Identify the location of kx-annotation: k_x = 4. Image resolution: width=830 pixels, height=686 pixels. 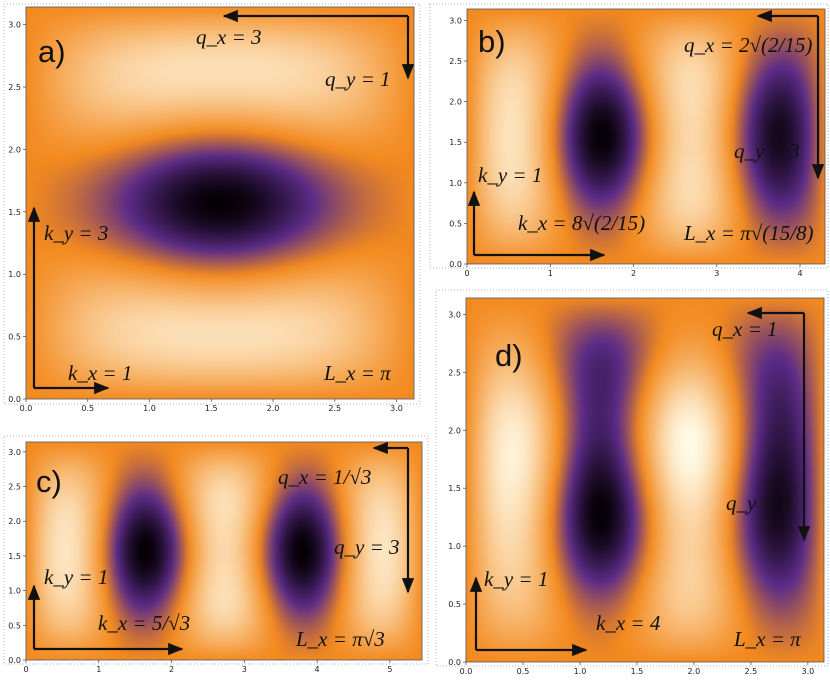
(628, 623).